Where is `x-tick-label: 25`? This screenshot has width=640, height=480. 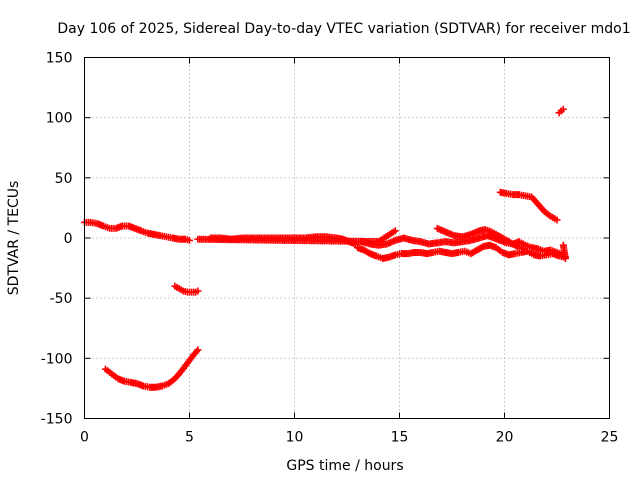
x-tick-label: 25 is located at coordinates (610, 438).